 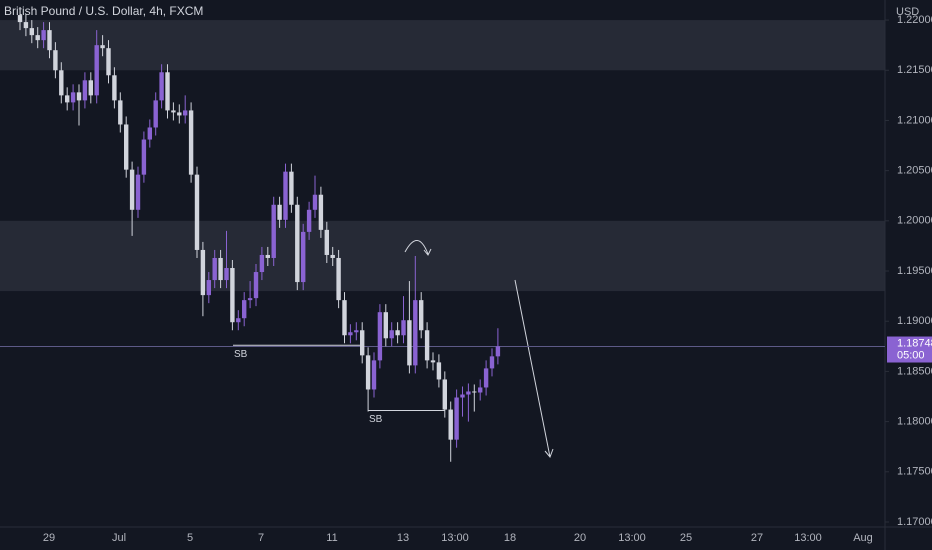 What do you see at coordinates (914, 321) in the screenshot?
I see `y-tick-label: 1.19000` at bounding box center [914, 321].